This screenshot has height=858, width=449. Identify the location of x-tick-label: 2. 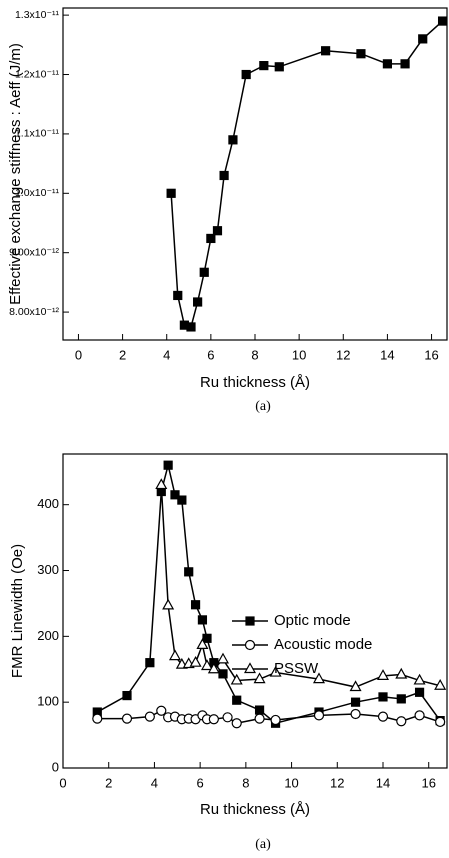
(122, 354).